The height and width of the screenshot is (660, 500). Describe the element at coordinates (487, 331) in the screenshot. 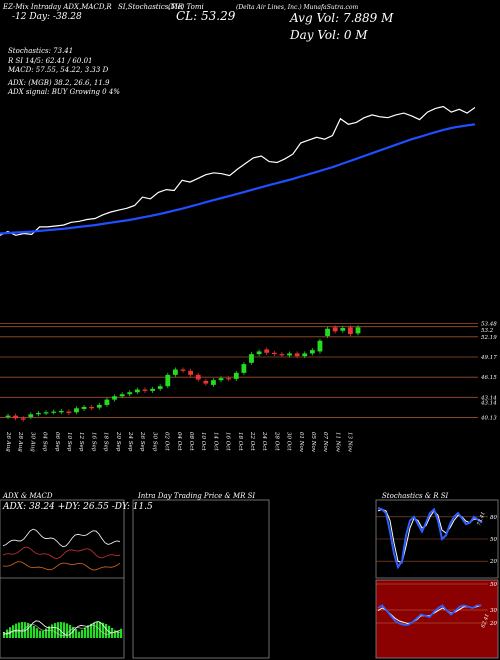

I see `price-axis-label: 53.2` at that location.